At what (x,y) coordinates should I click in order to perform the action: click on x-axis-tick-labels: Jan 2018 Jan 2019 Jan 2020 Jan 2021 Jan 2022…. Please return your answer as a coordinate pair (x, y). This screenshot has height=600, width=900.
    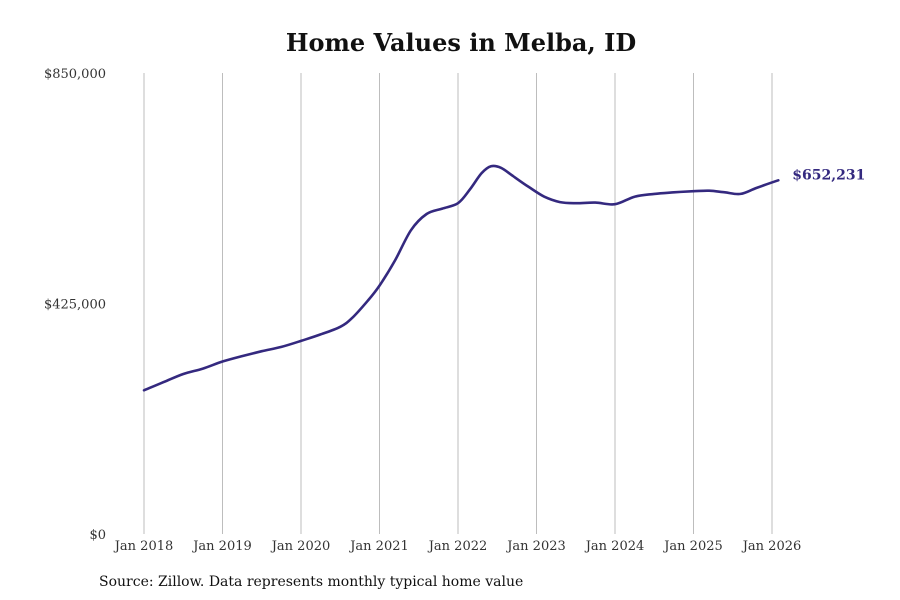
    Looking at the image, I should click on (457, 546).